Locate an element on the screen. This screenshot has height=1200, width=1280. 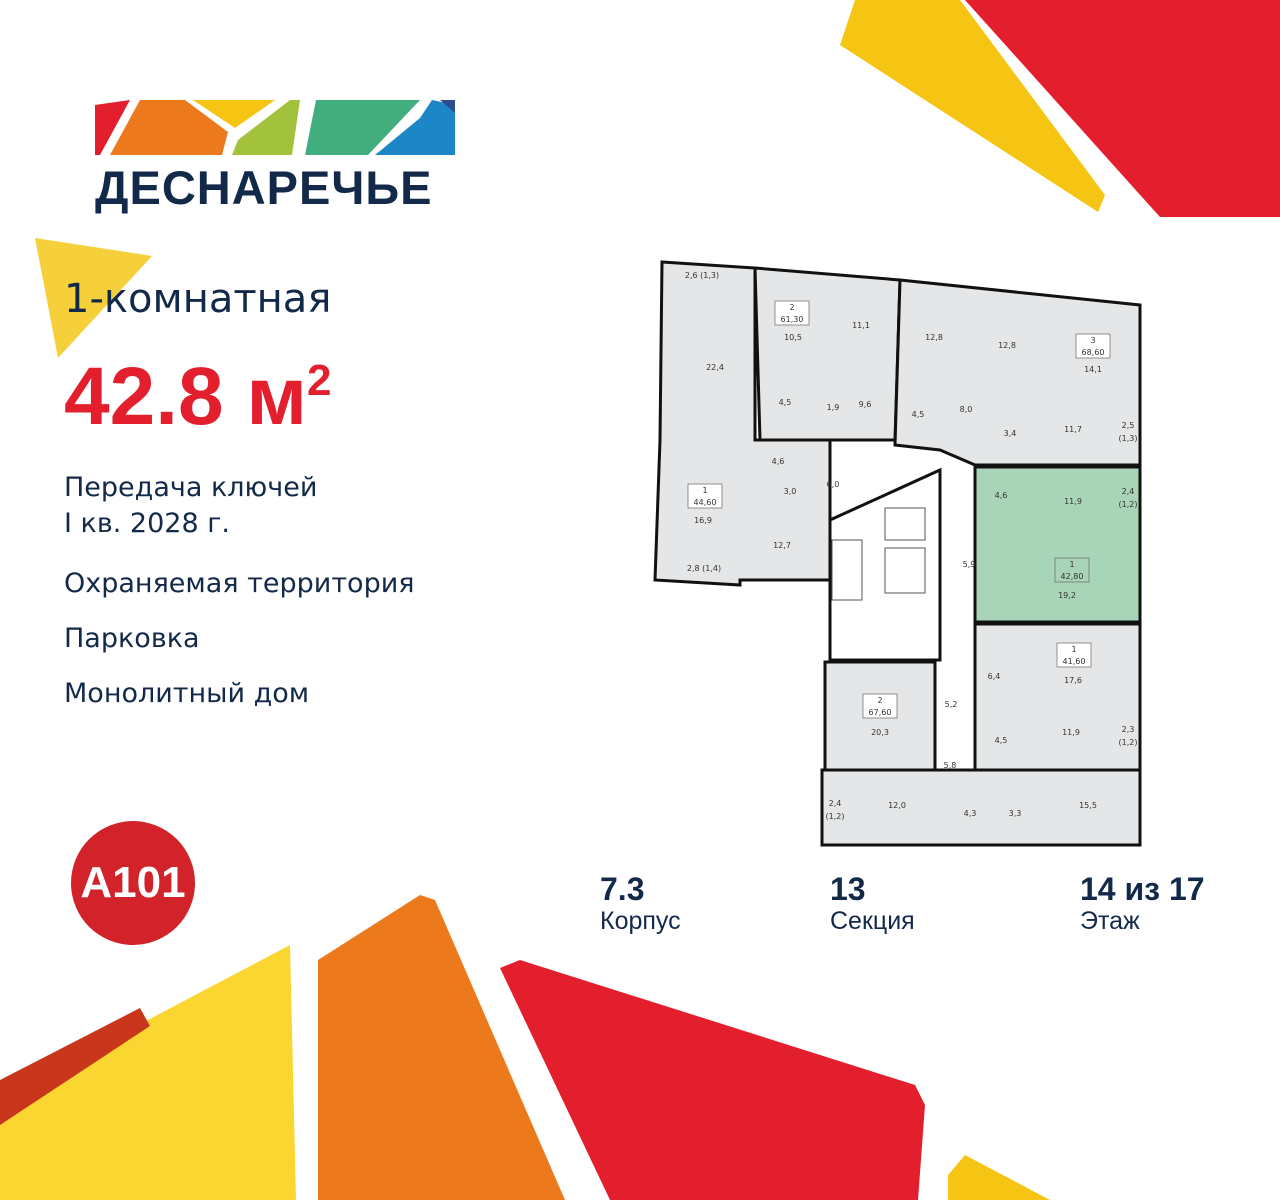
room-area-label: 20,3 is located at coordinates (880, 732).